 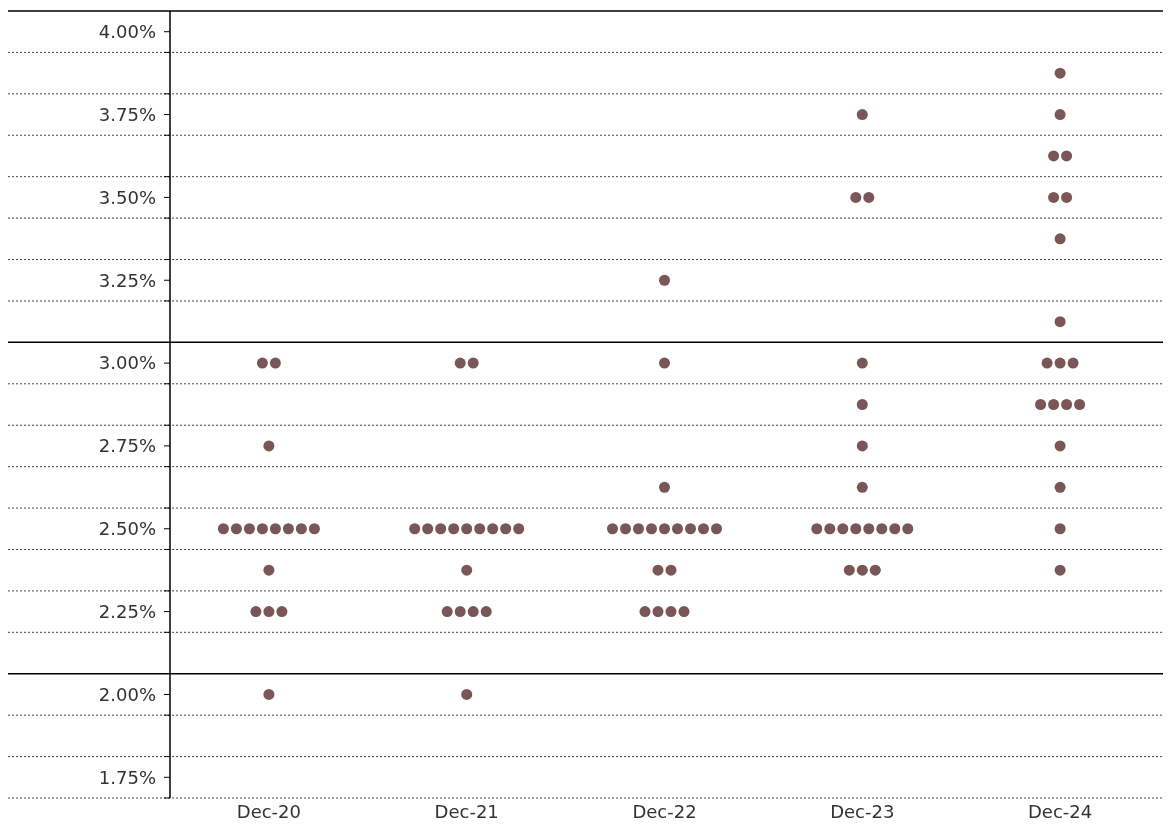 I want to click on y-tick-label: 2.25%, so click(x=127, y=611).